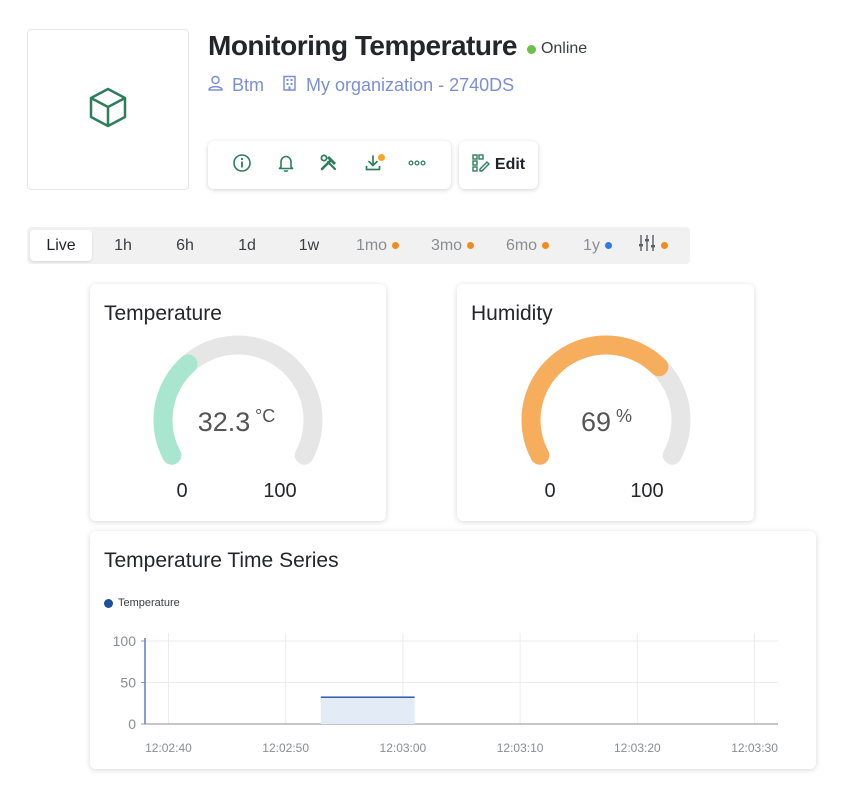  What do you see at coordinates (362, 45) in the screenshot?
I see `page-title: Monitoring Temperature` at bounding box center [362, 45].